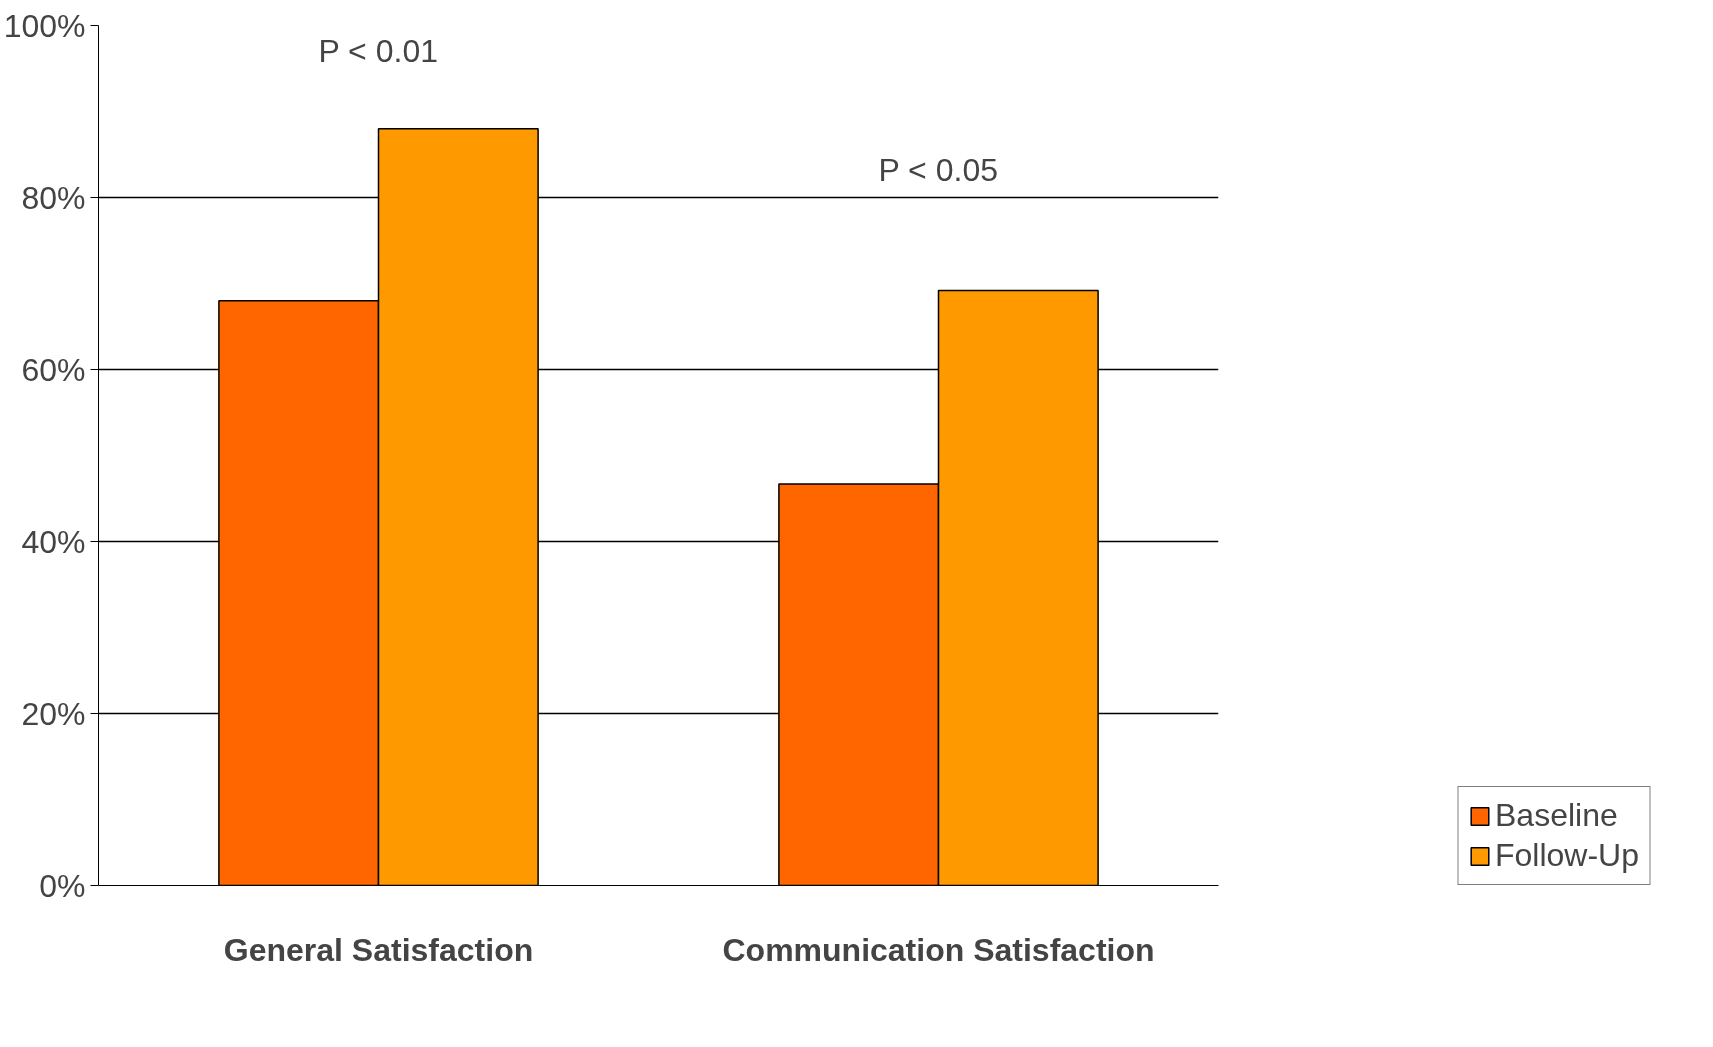  Describe the element at coordinates (378, 51) in the screenshot. I see `annotation: P < 0.01` at that location.